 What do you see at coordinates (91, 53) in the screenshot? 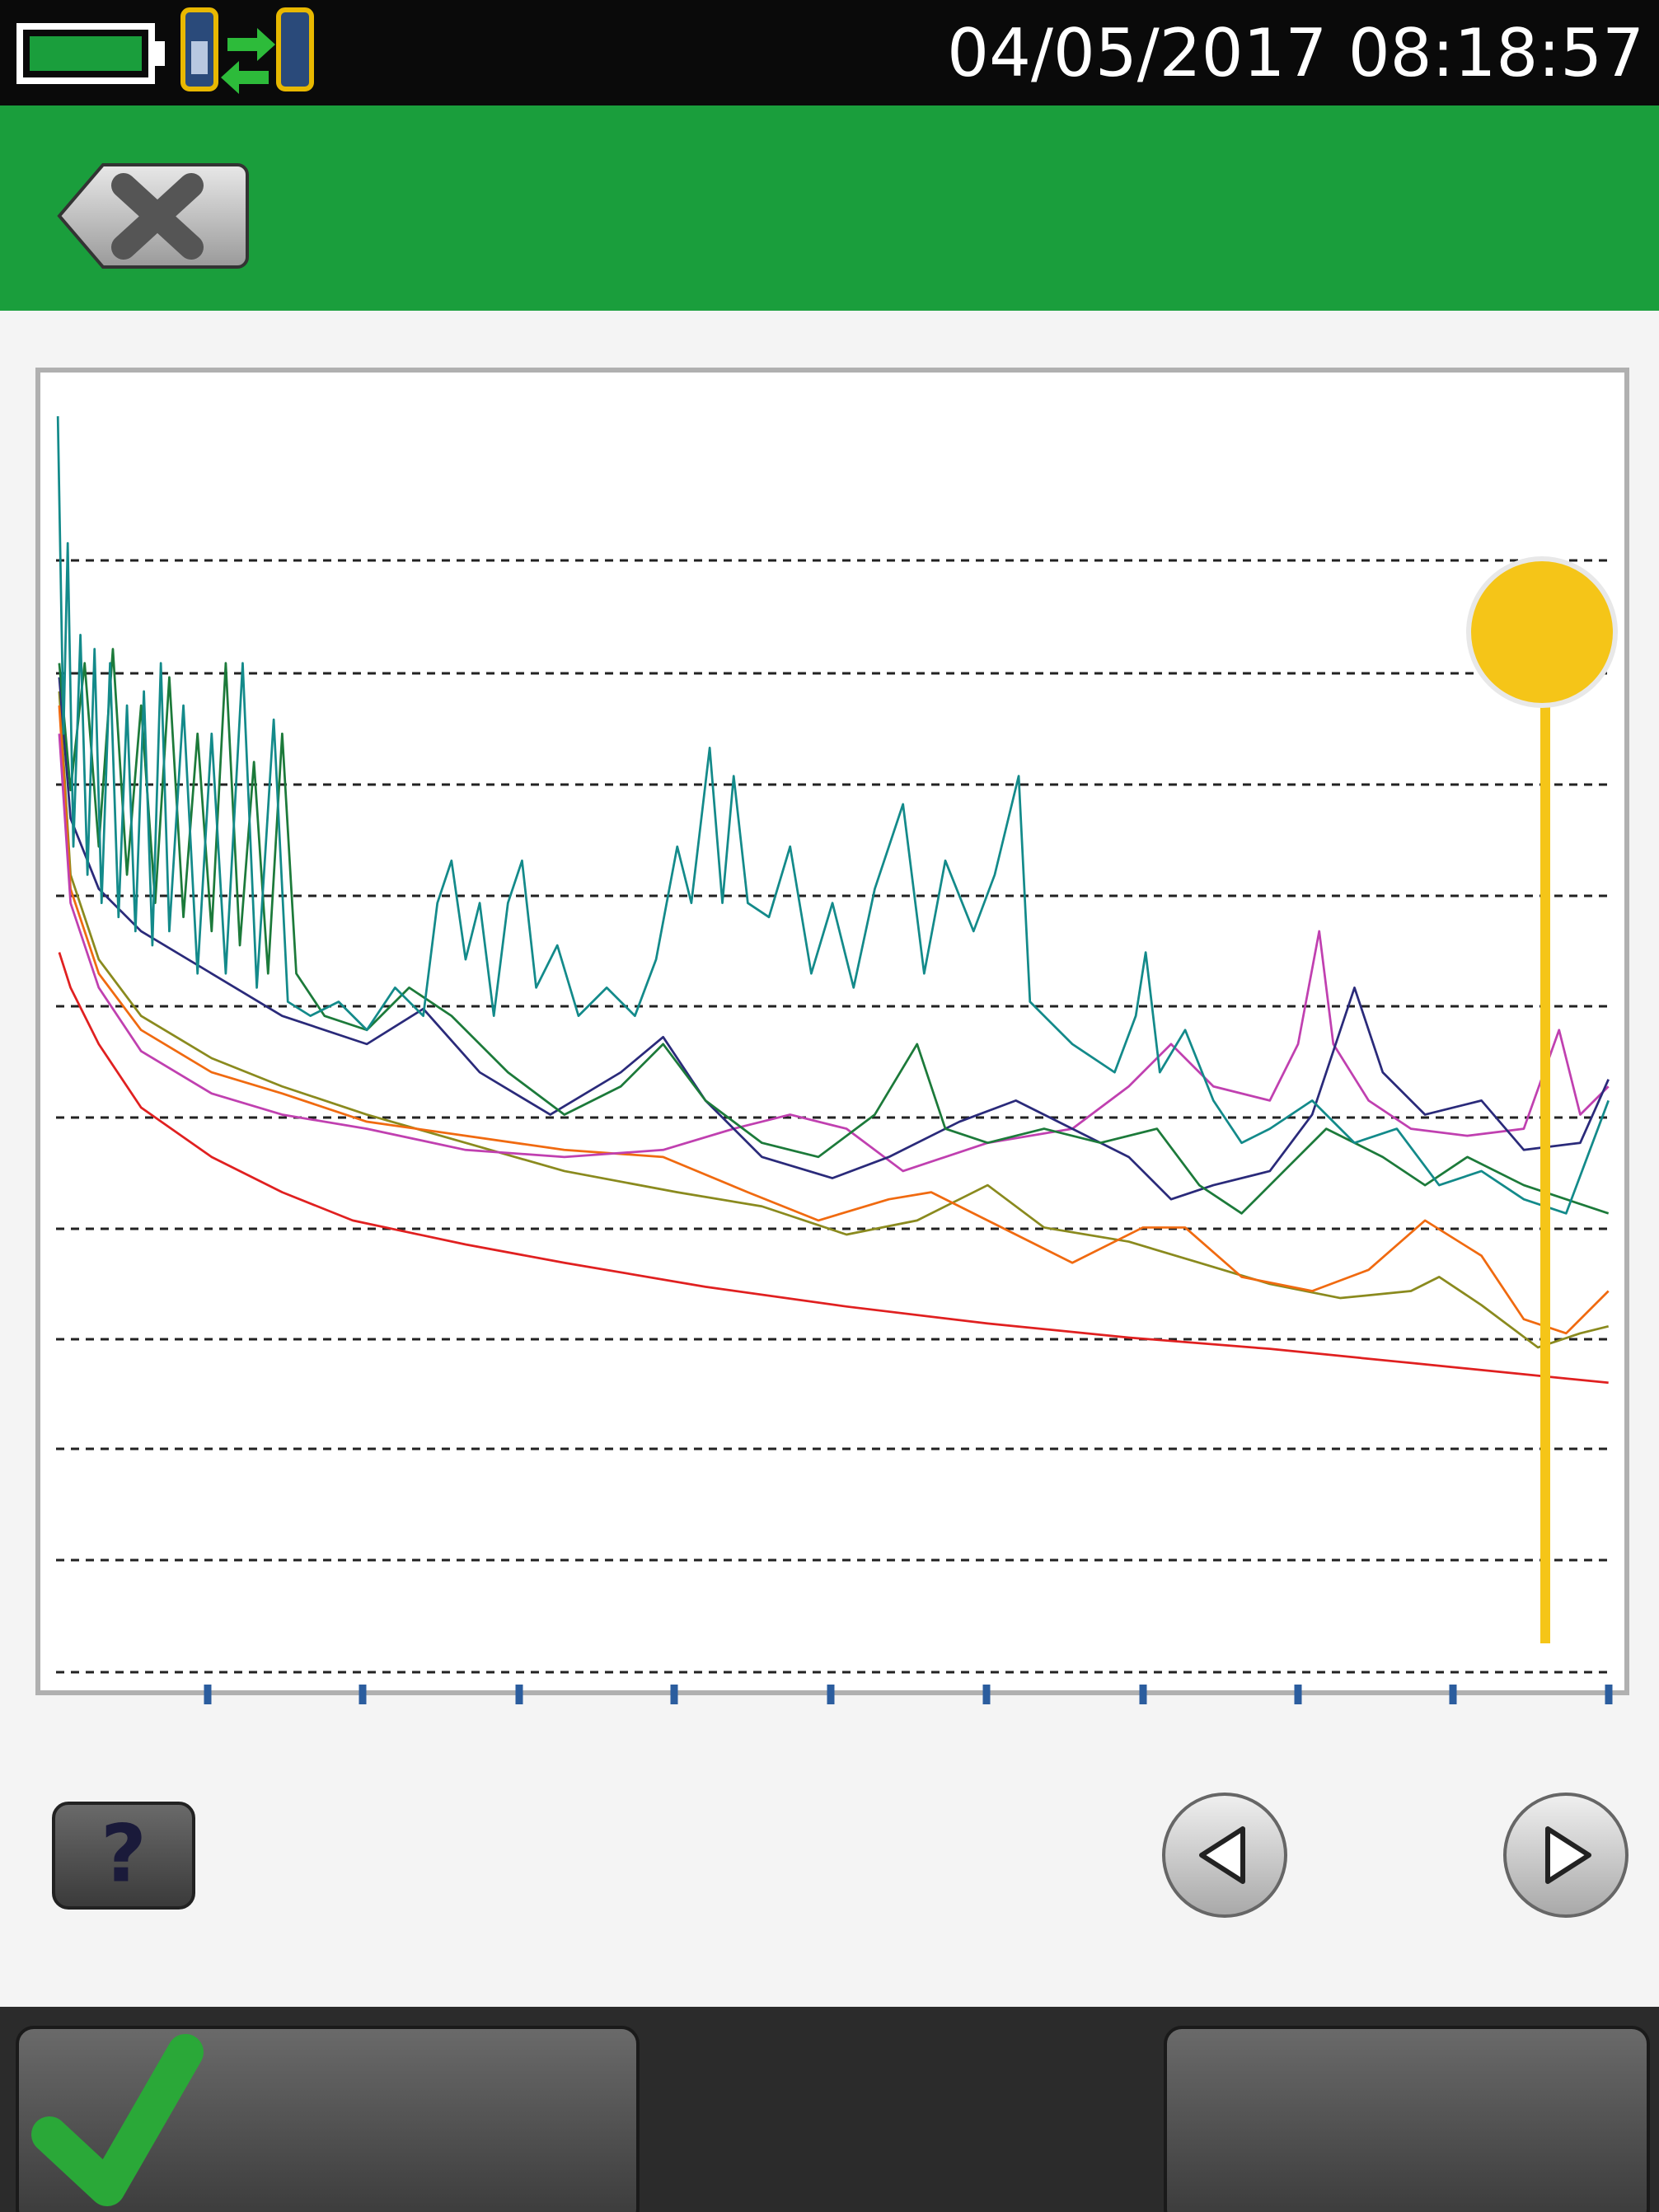
I see `battery-icon` at bounding box center [91, 53].